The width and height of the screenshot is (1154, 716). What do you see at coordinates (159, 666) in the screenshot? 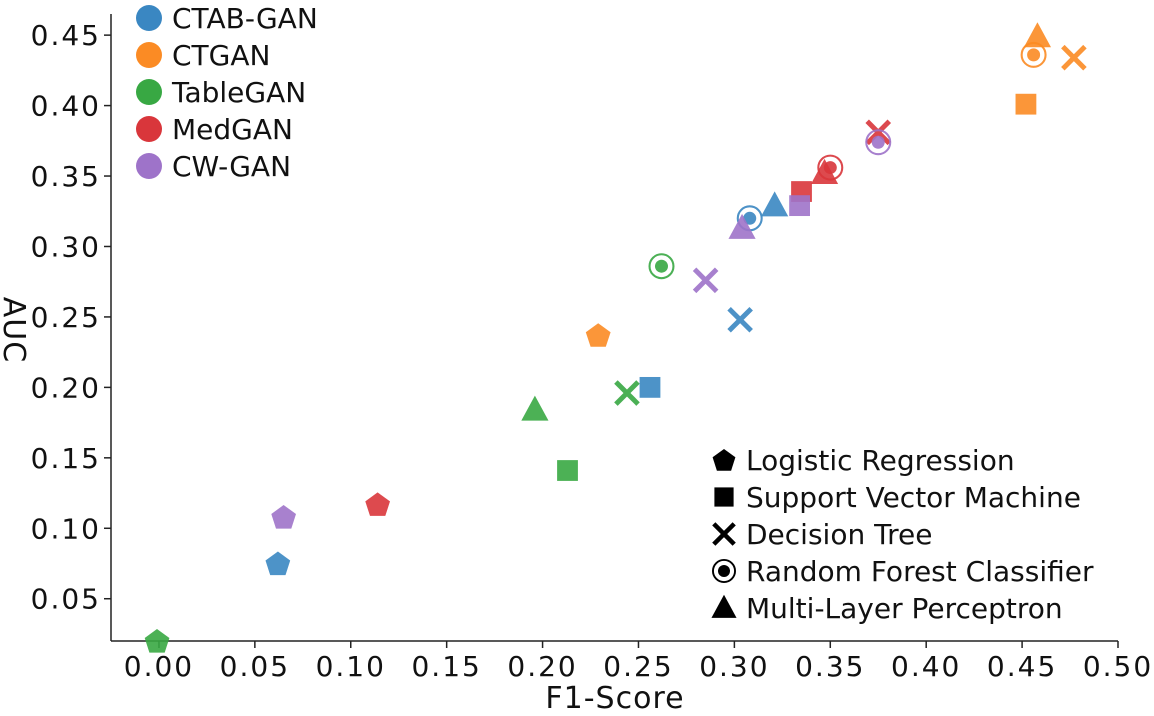
I see `x-tick-label: 0.00` at bounding box center [159, 666].